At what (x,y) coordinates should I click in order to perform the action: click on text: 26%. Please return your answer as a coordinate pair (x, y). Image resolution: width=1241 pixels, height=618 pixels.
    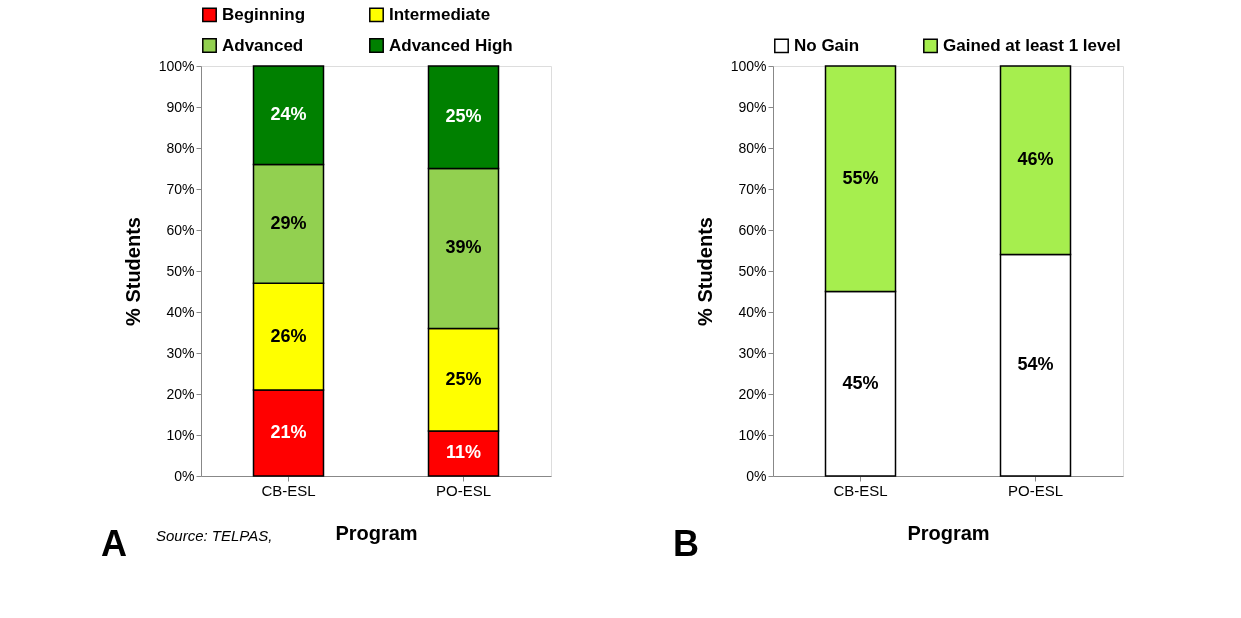
    Looking at the image, I should click on (288, 335).